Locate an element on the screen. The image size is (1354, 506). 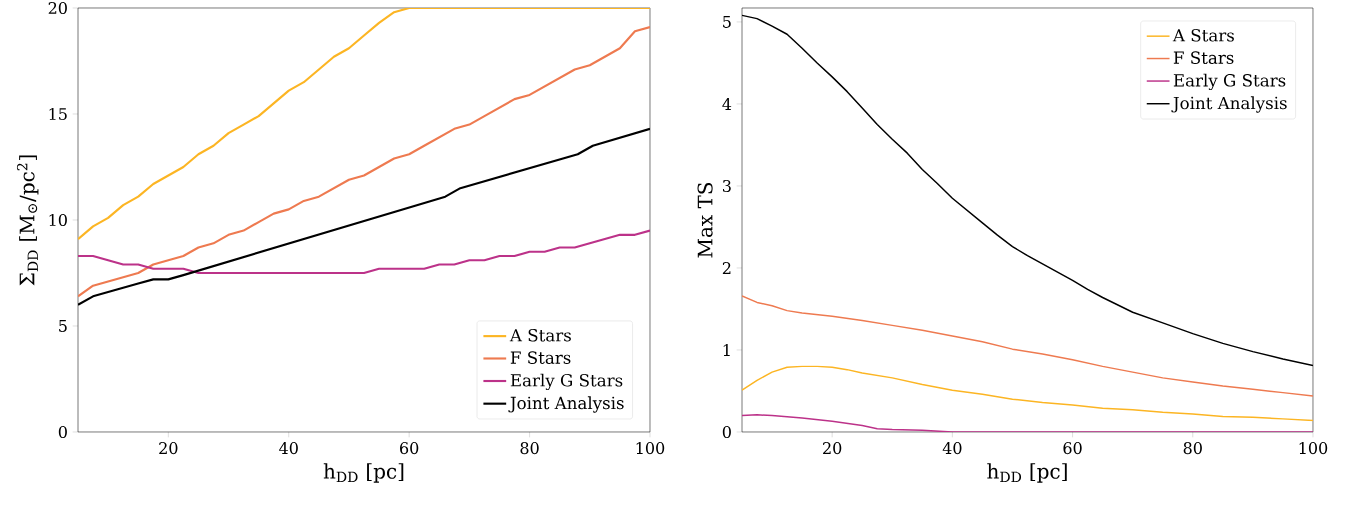
y-tick-label: 2 is located at coordinates (726, 268).